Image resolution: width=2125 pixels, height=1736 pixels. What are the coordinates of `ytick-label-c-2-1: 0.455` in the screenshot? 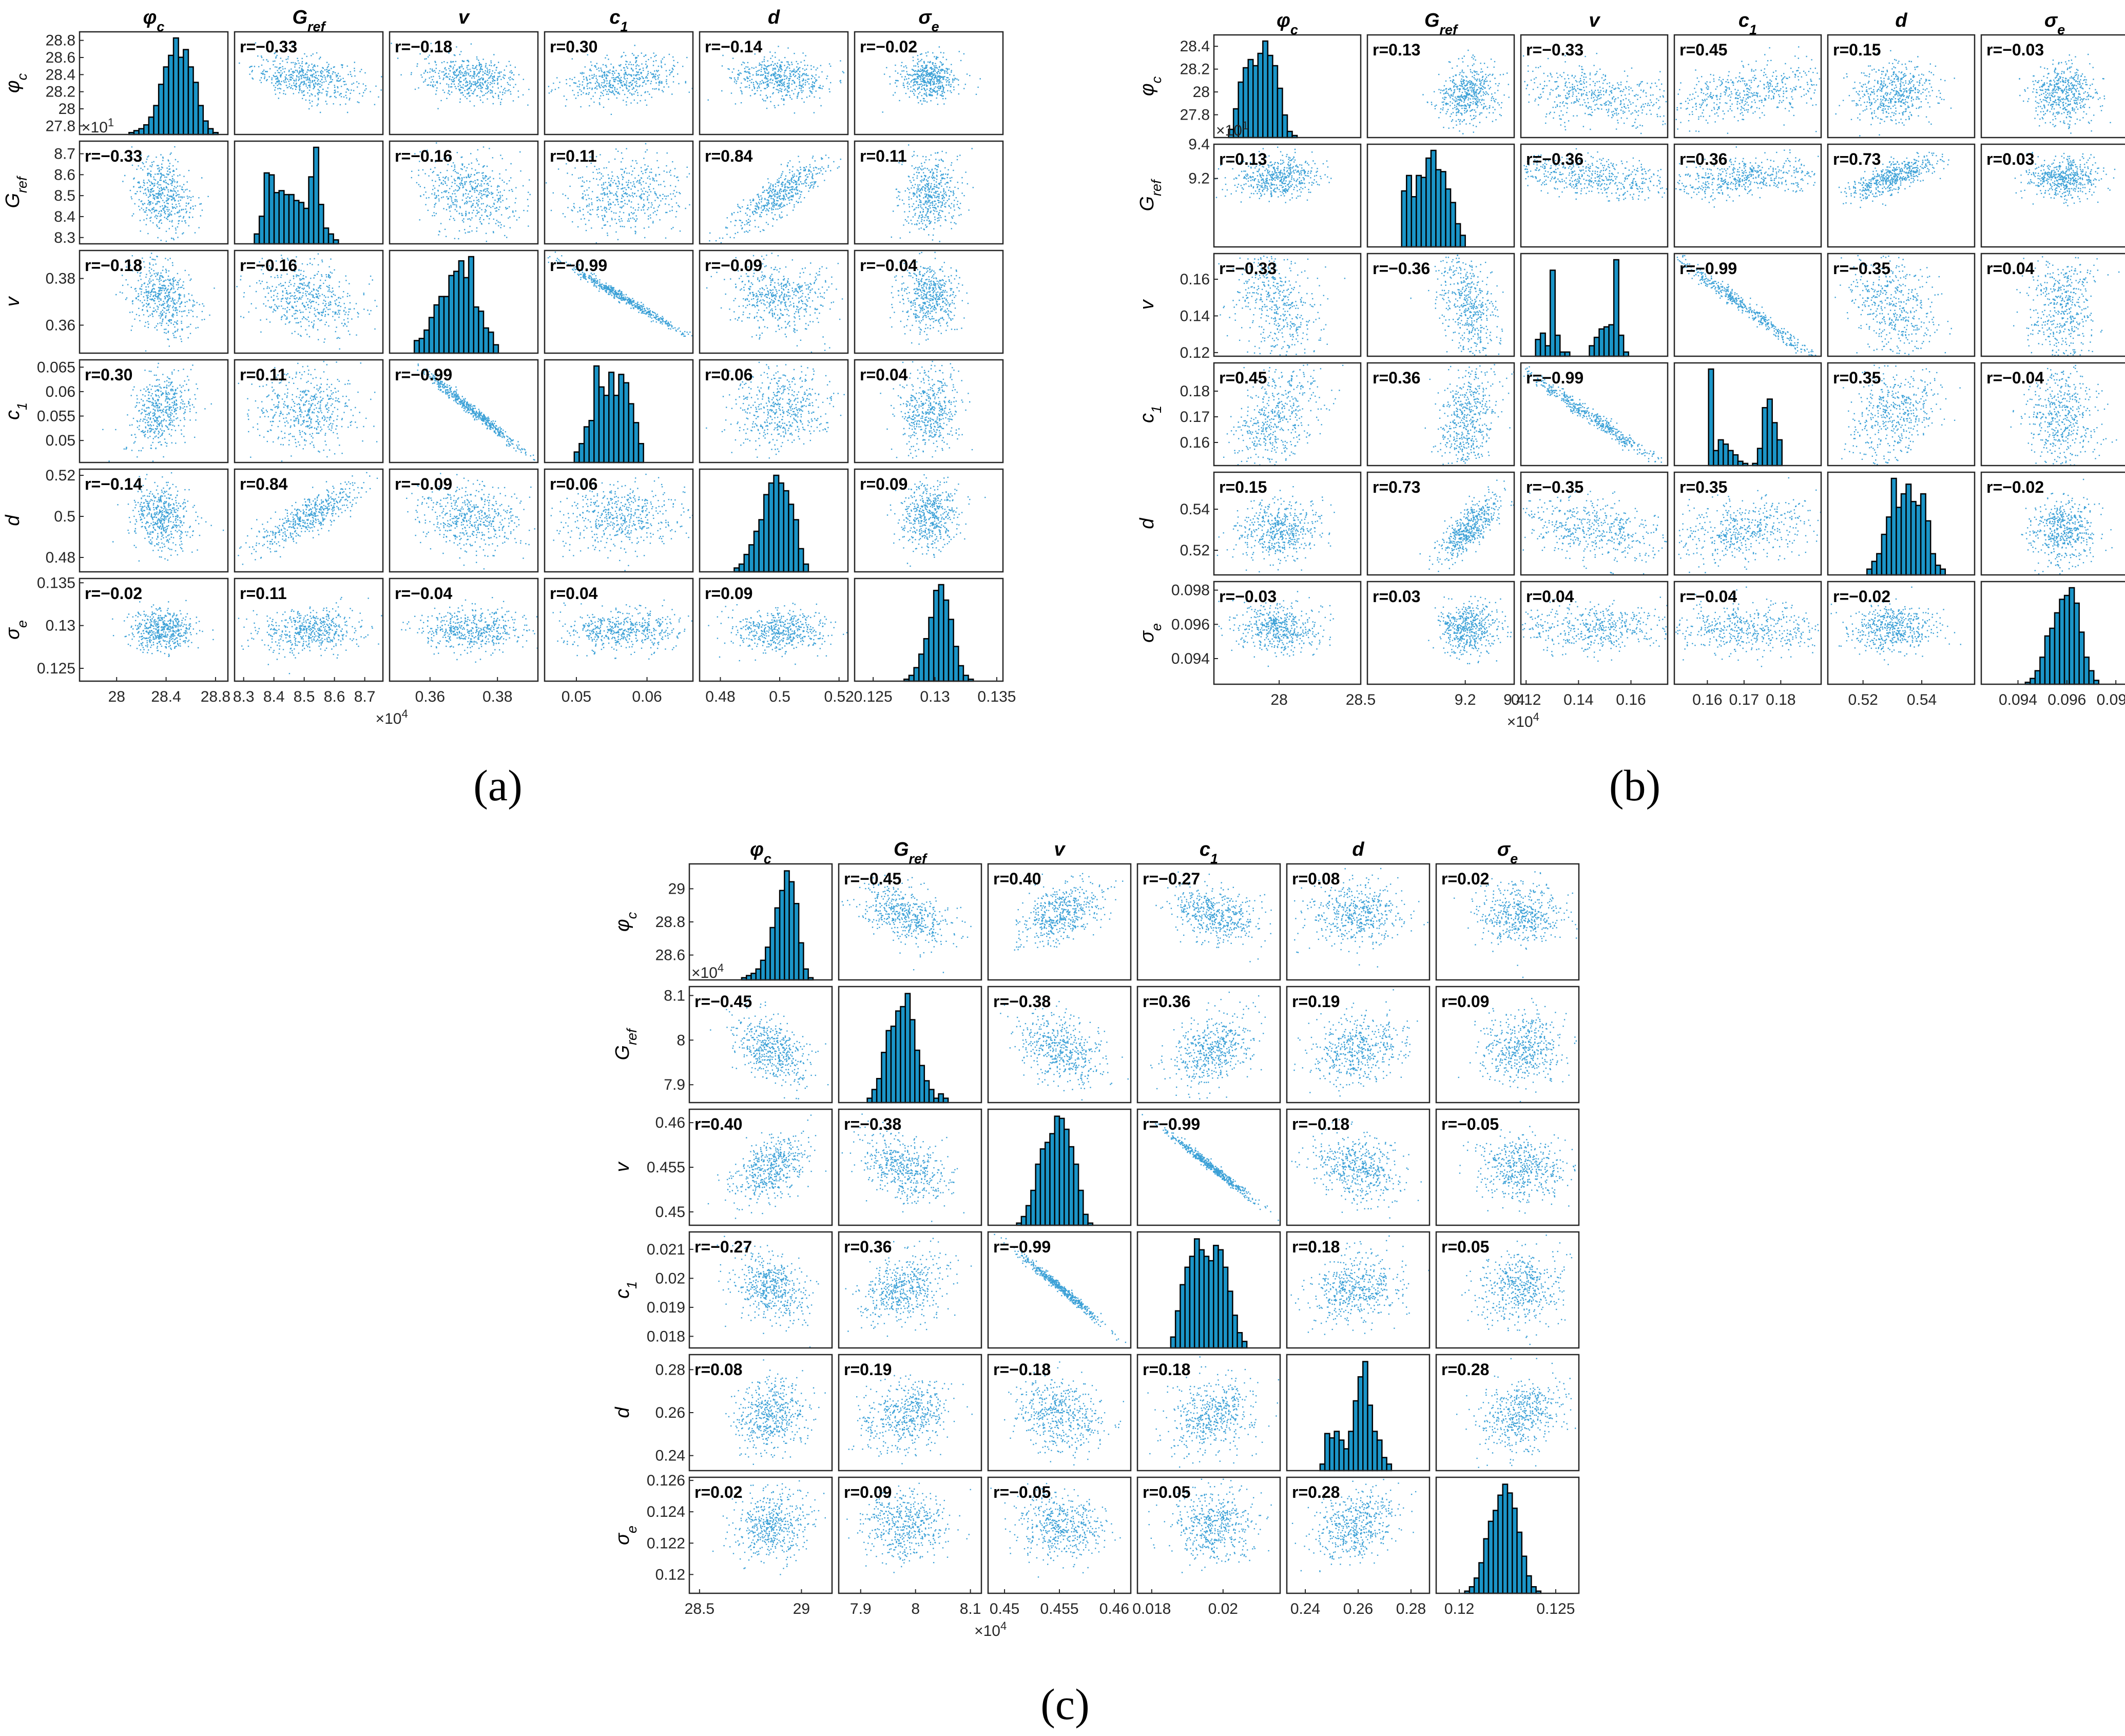 It's located at (666, 1167).